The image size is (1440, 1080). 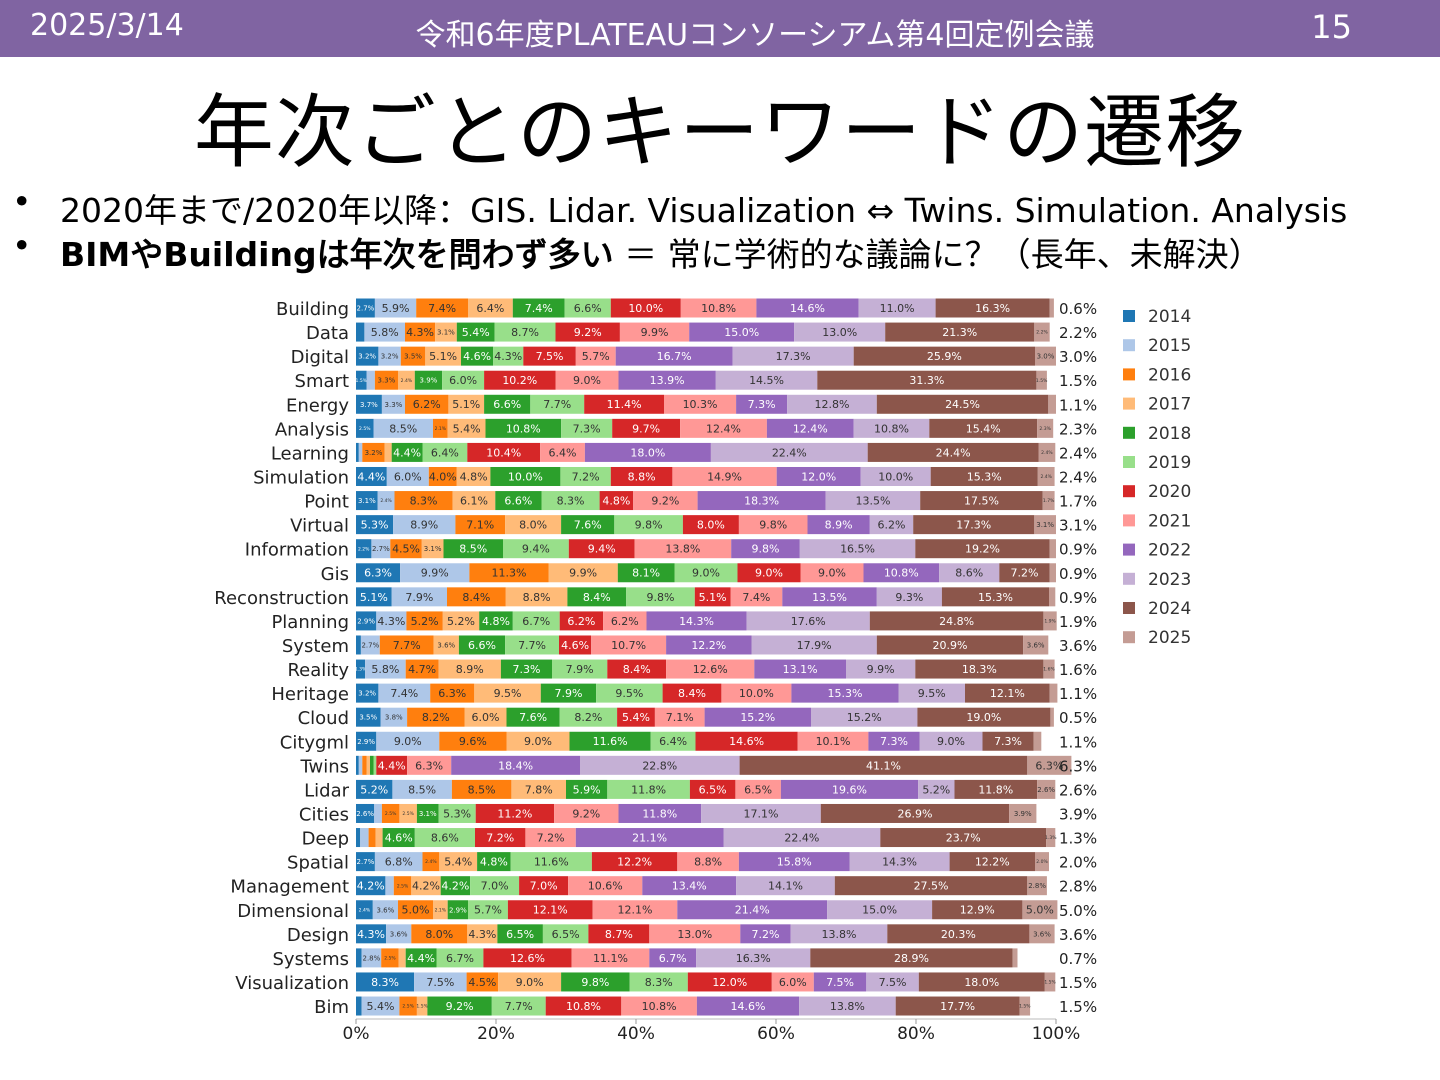 I want to click on segment-value-label: 2.5%, so click(x=365, y=429).